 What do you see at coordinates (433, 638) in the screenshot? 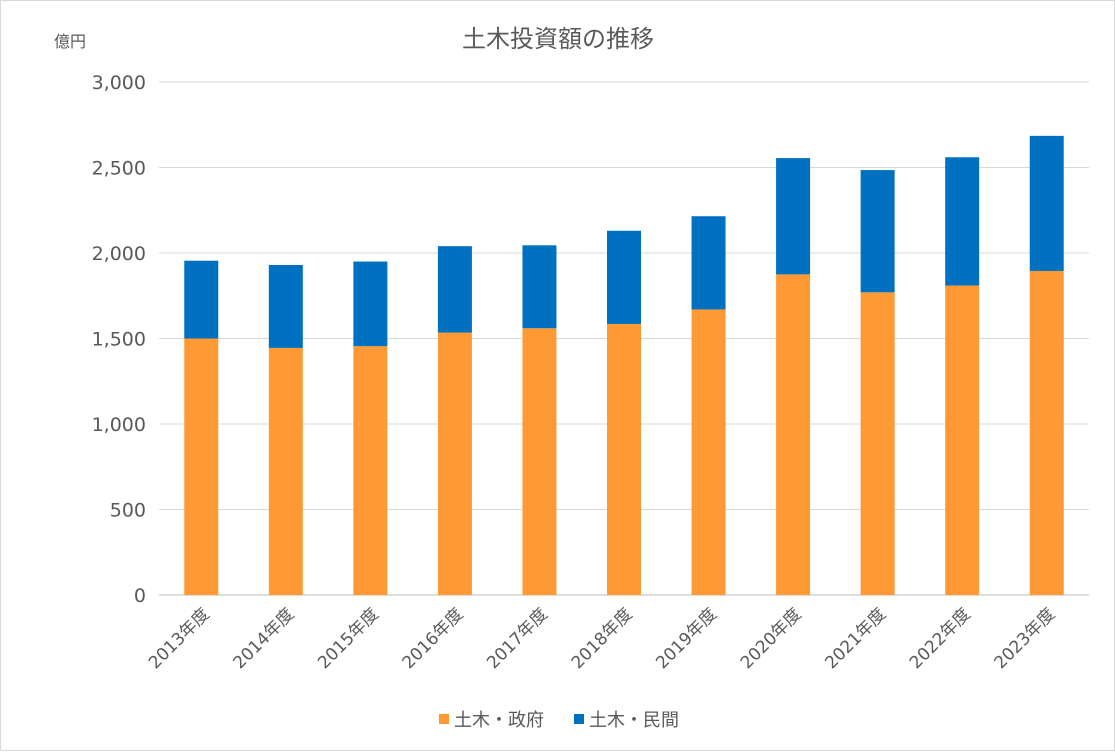
I see `x-tick-label: 2016年度` at bounding box center [433, 638].